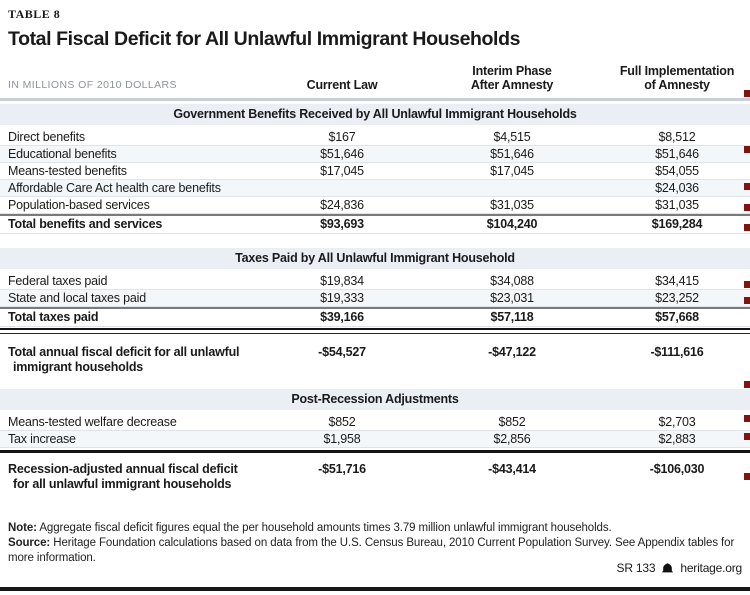 The width and height of the screenshot is (750, 595). Describe the element at coordinates (34, 14) in the screenshot. I see `table-number-label: TABLE 8` at that location.